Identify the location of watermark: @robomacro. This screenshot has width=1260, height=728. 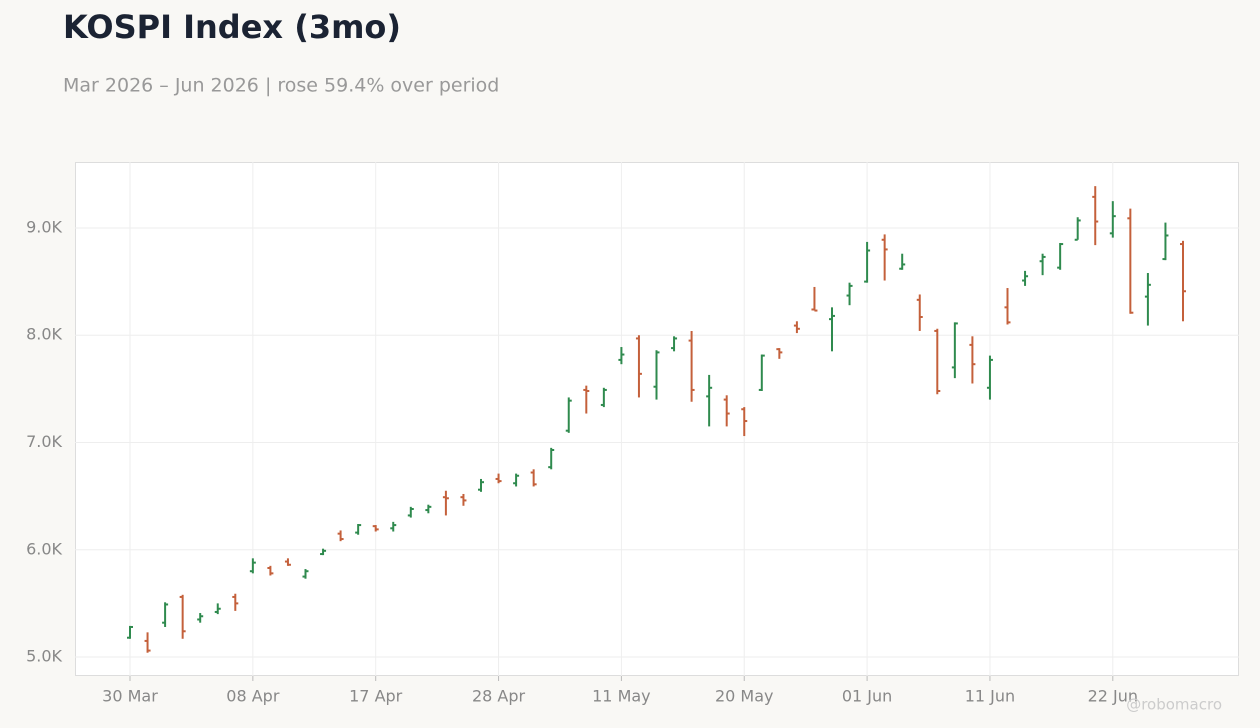
(1174, 705).